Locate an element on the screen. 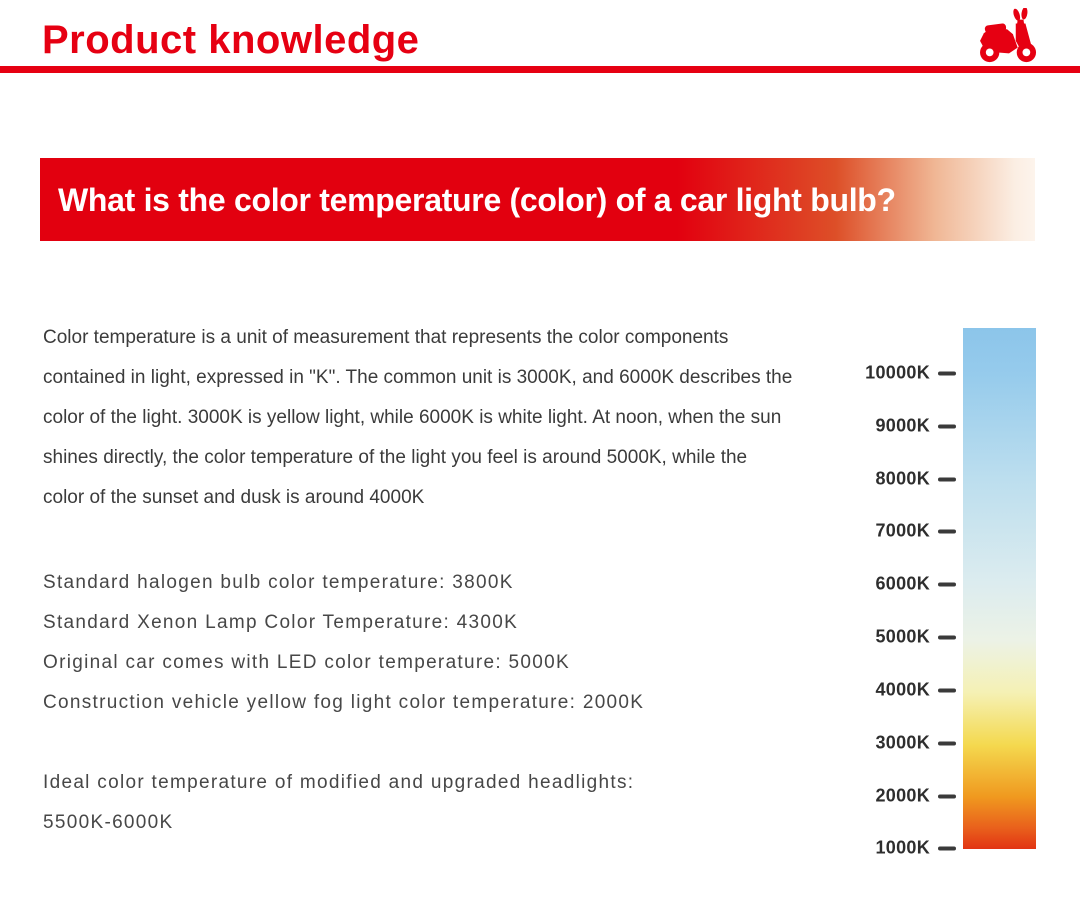 The image size is (1080, 898). ideal-line: 5500K-6000K is located at coordinates (108, 822).